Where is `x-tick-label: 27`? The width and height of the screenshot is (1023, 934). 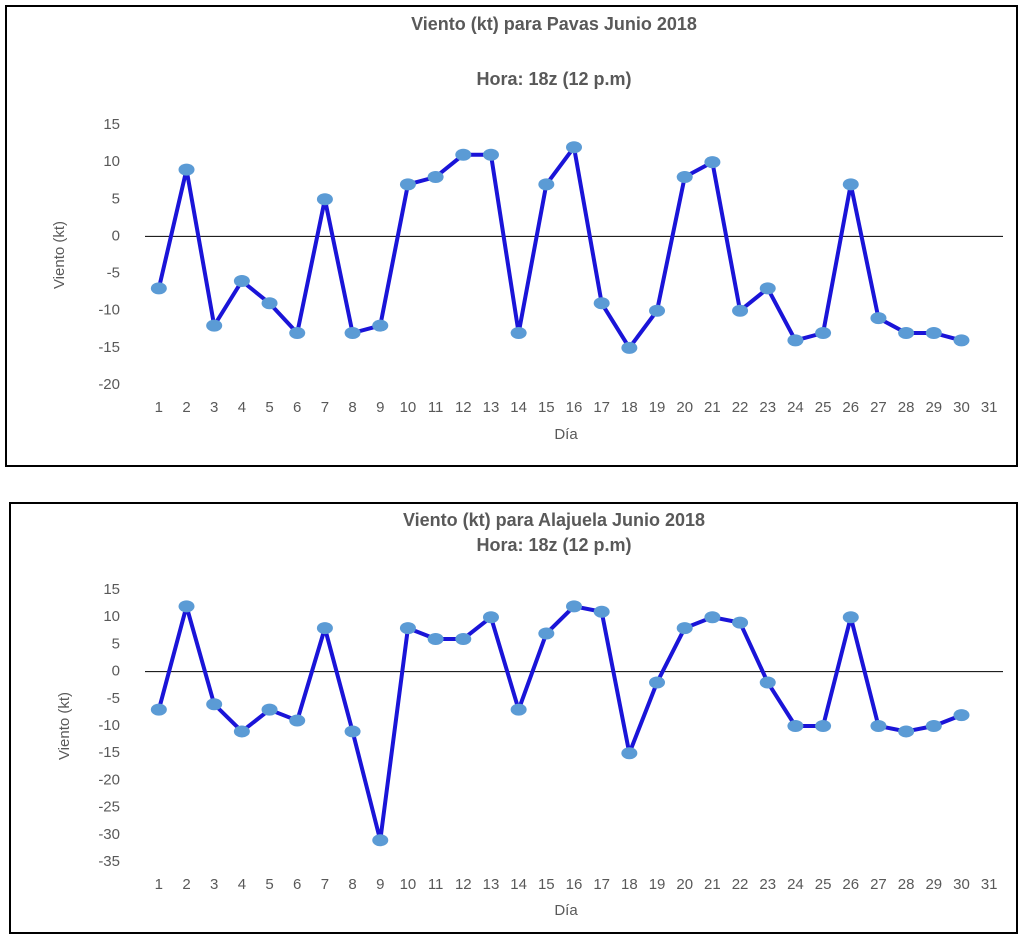 x-tick-label: 27 is located at coordinates (878, 884).